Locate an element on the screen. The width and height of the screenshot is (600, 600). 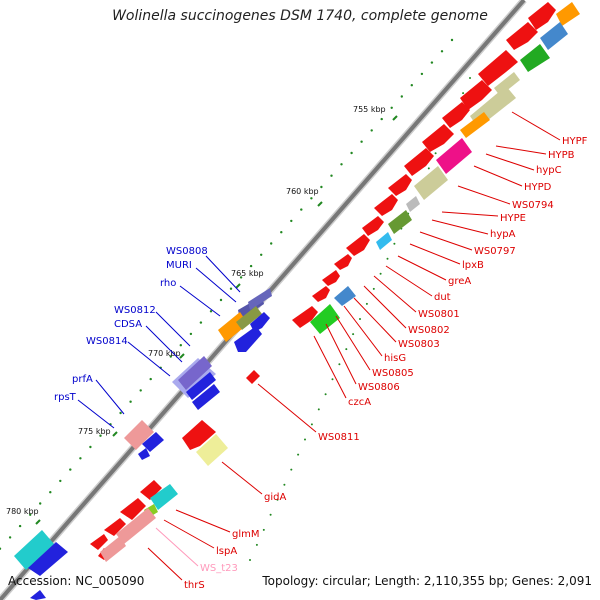
gene-label-WS0803: WS0803 is located at coordinates (419, 344).